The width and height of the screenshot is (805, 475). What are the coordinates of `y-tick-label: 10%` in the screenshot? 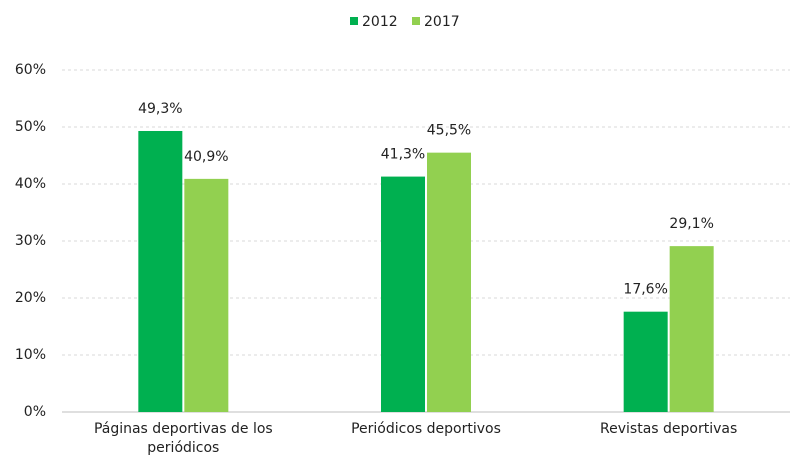 It's located at (30, 355).